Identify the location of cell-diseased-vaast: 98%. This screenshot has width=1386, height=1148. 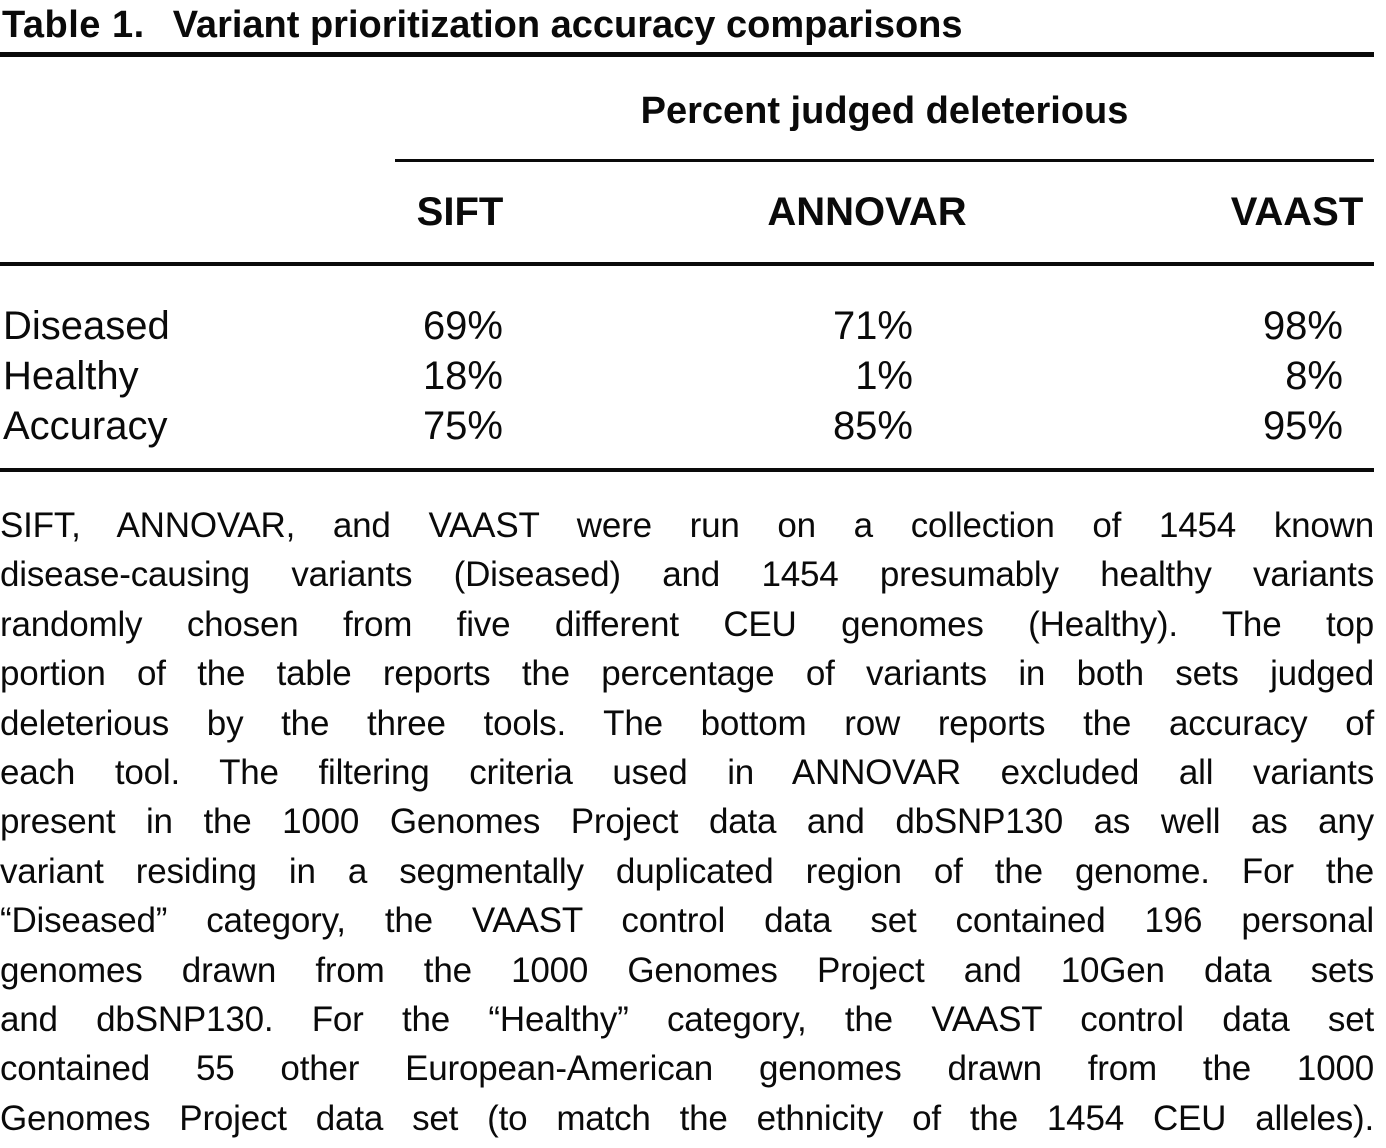
(1302, 326).